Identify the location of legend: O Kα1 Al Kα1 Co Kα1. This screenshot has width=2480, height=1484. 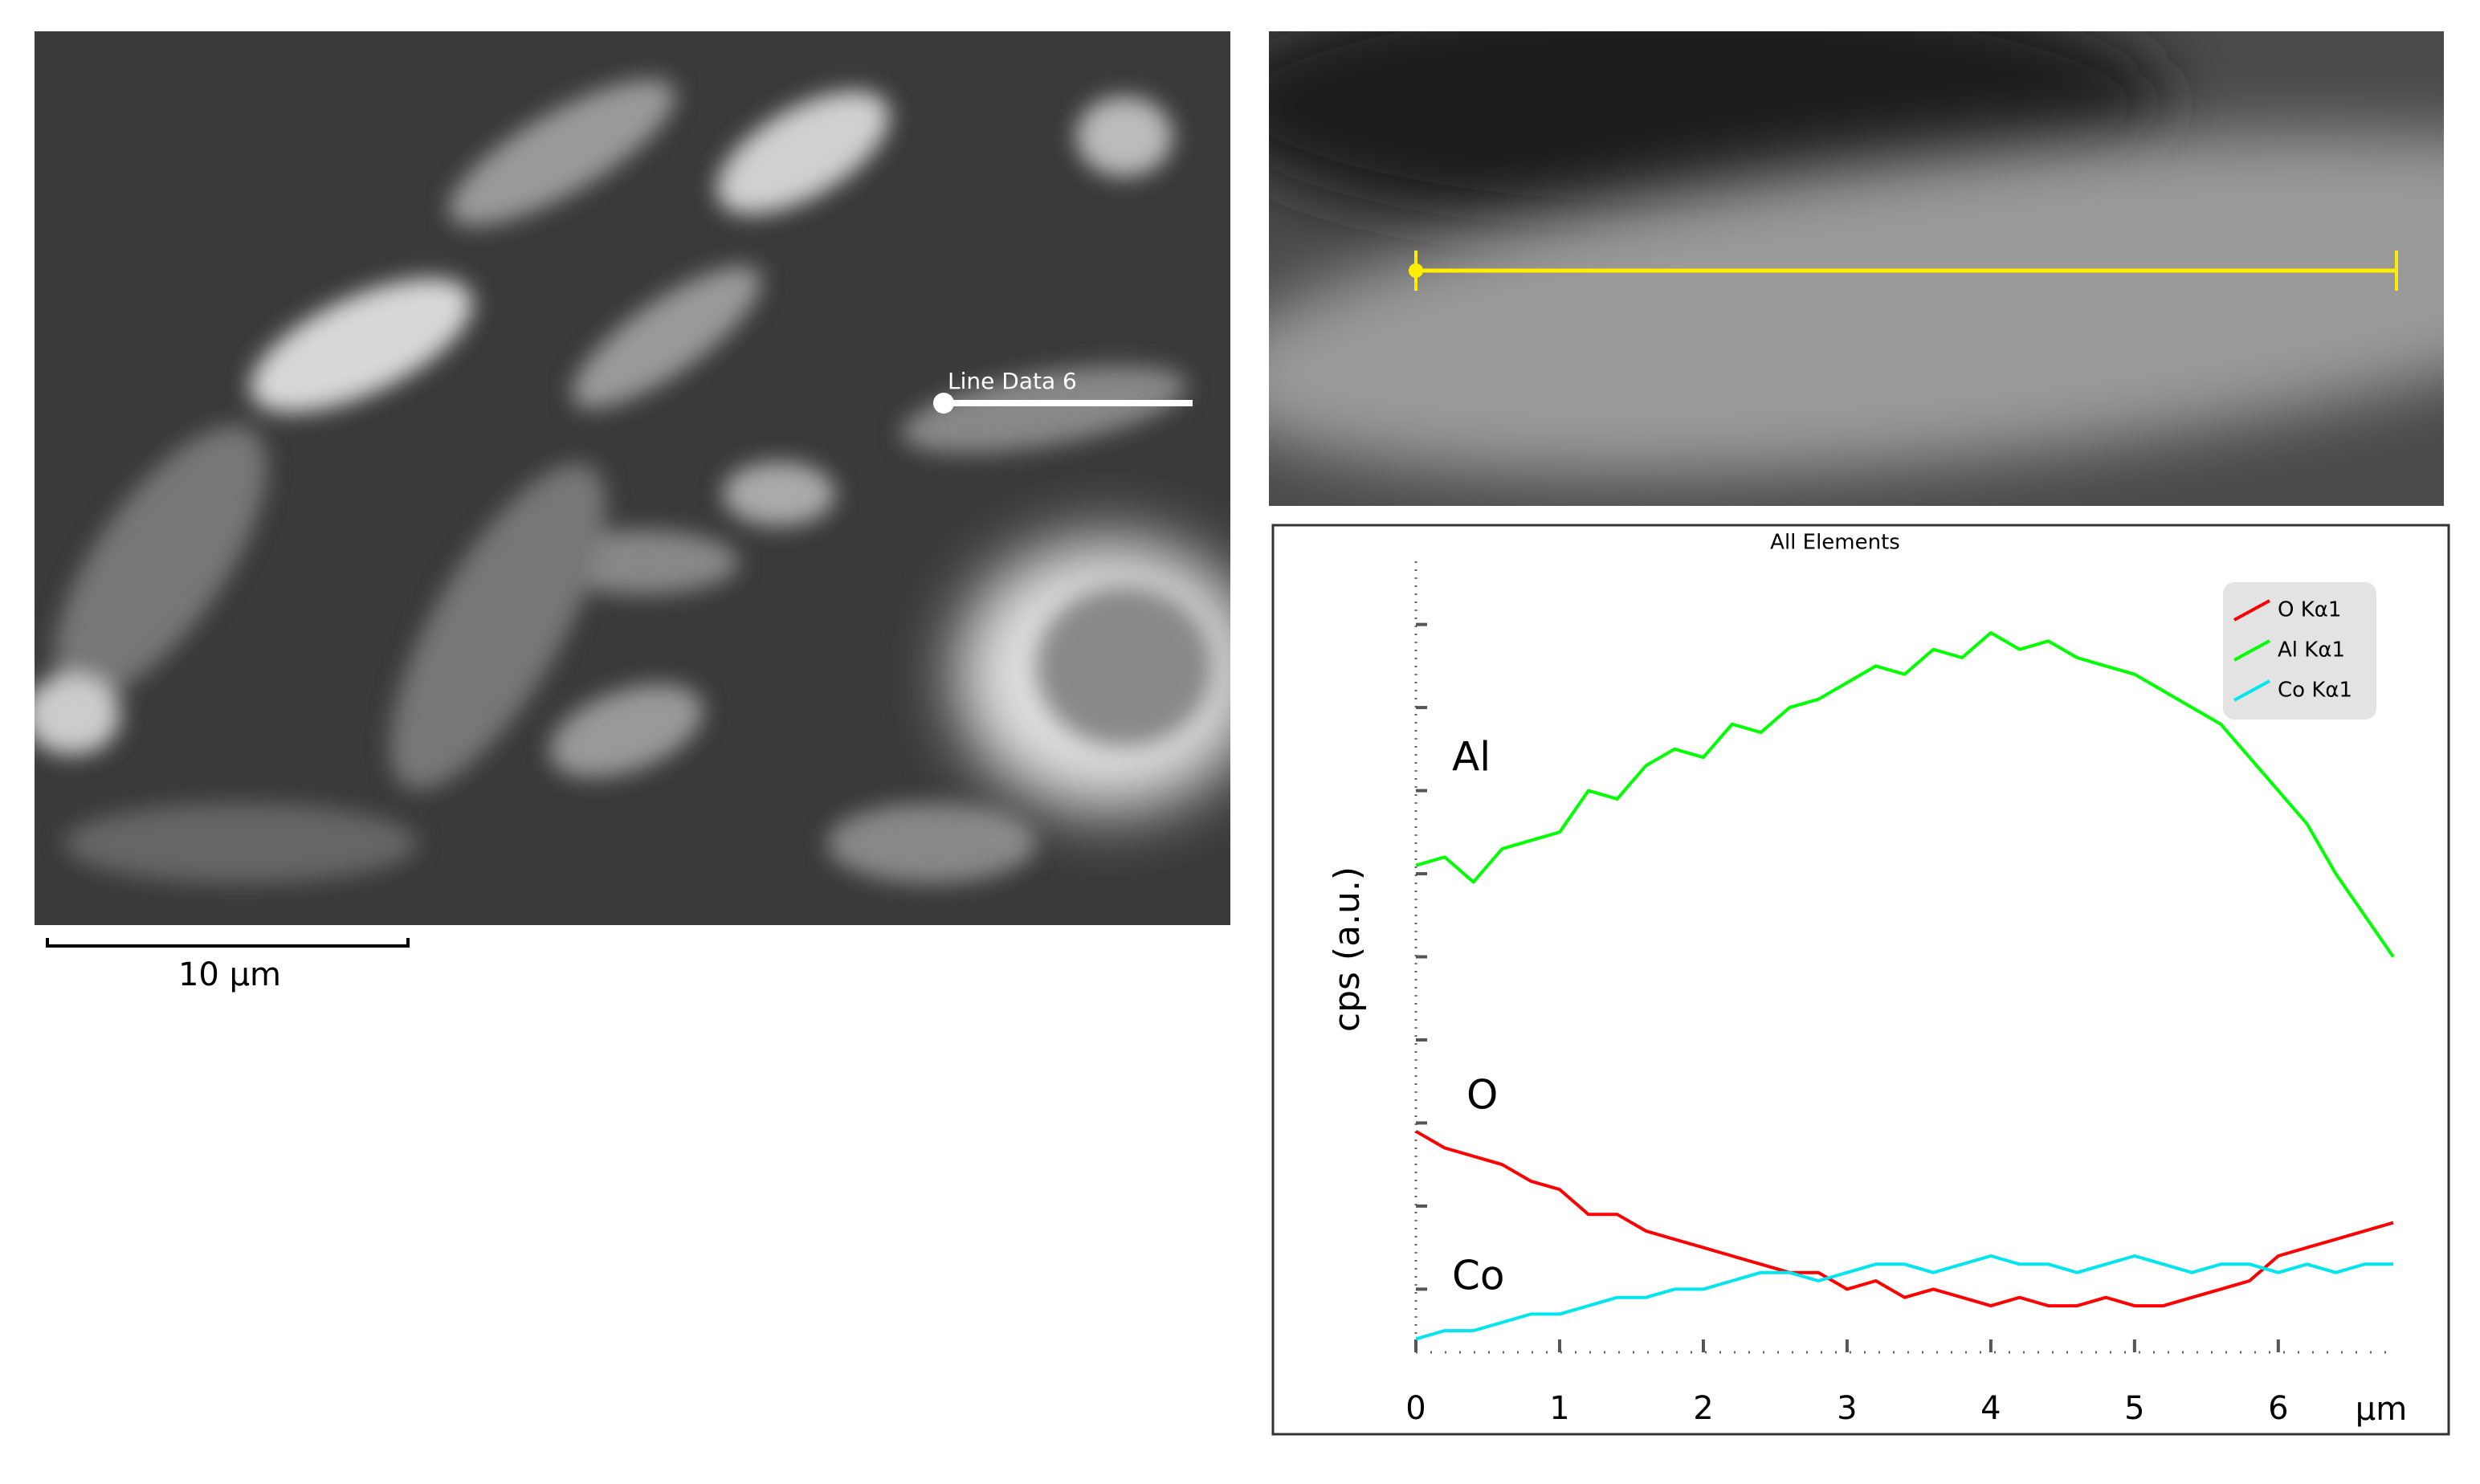
(2299, 651).